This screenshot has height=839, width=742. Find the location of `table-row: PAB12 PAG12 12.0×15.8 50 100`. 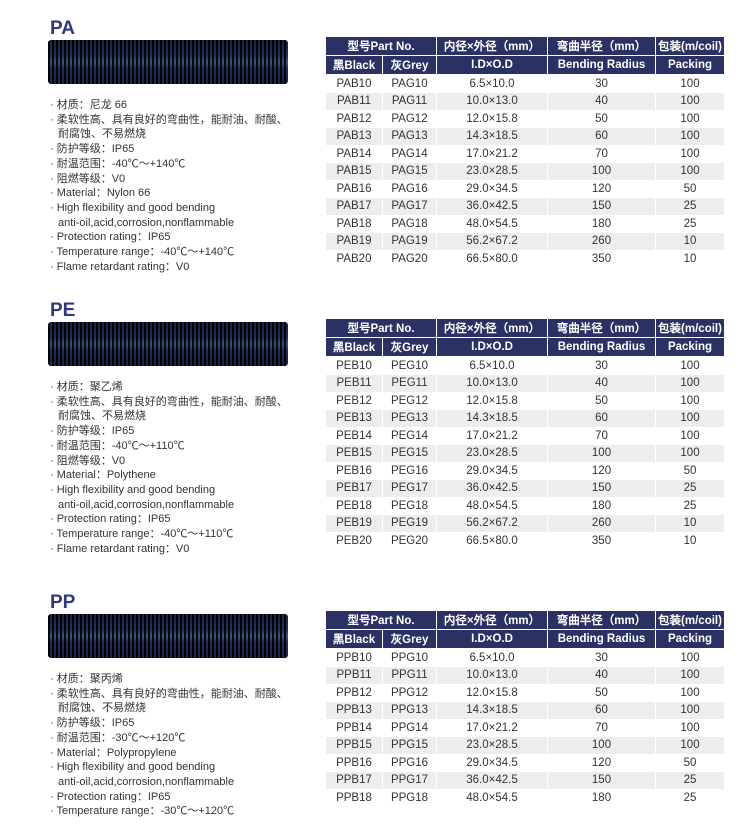

table-row: PAB12 PAG12 12.0×15.8 50 100 is located at coordinates (525, 119).